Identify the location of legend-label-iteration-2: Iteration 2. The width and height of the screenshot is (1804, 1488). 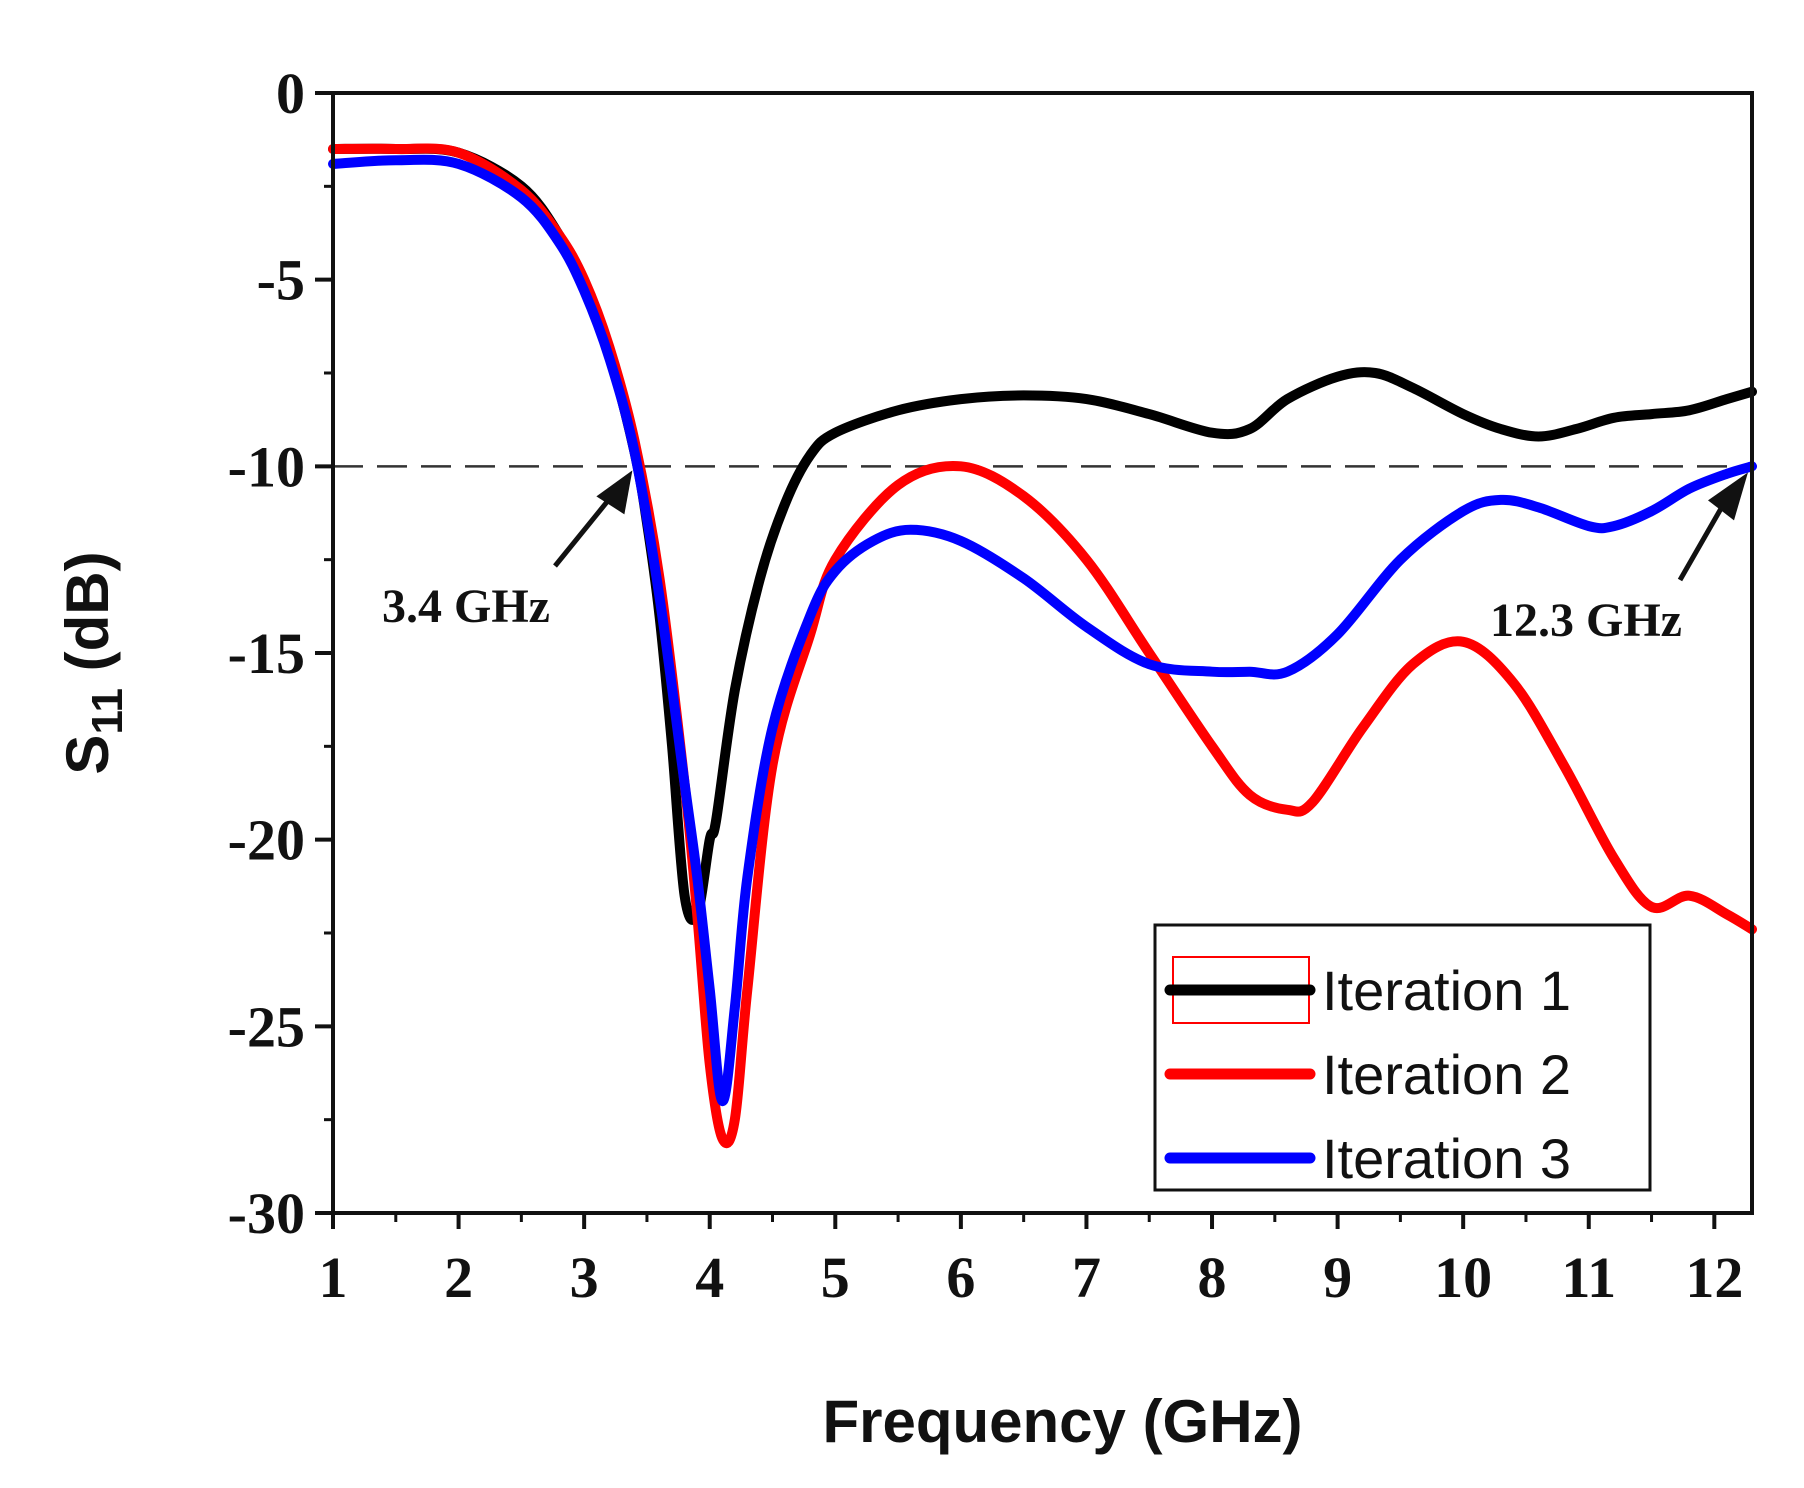
(1446, 1074).